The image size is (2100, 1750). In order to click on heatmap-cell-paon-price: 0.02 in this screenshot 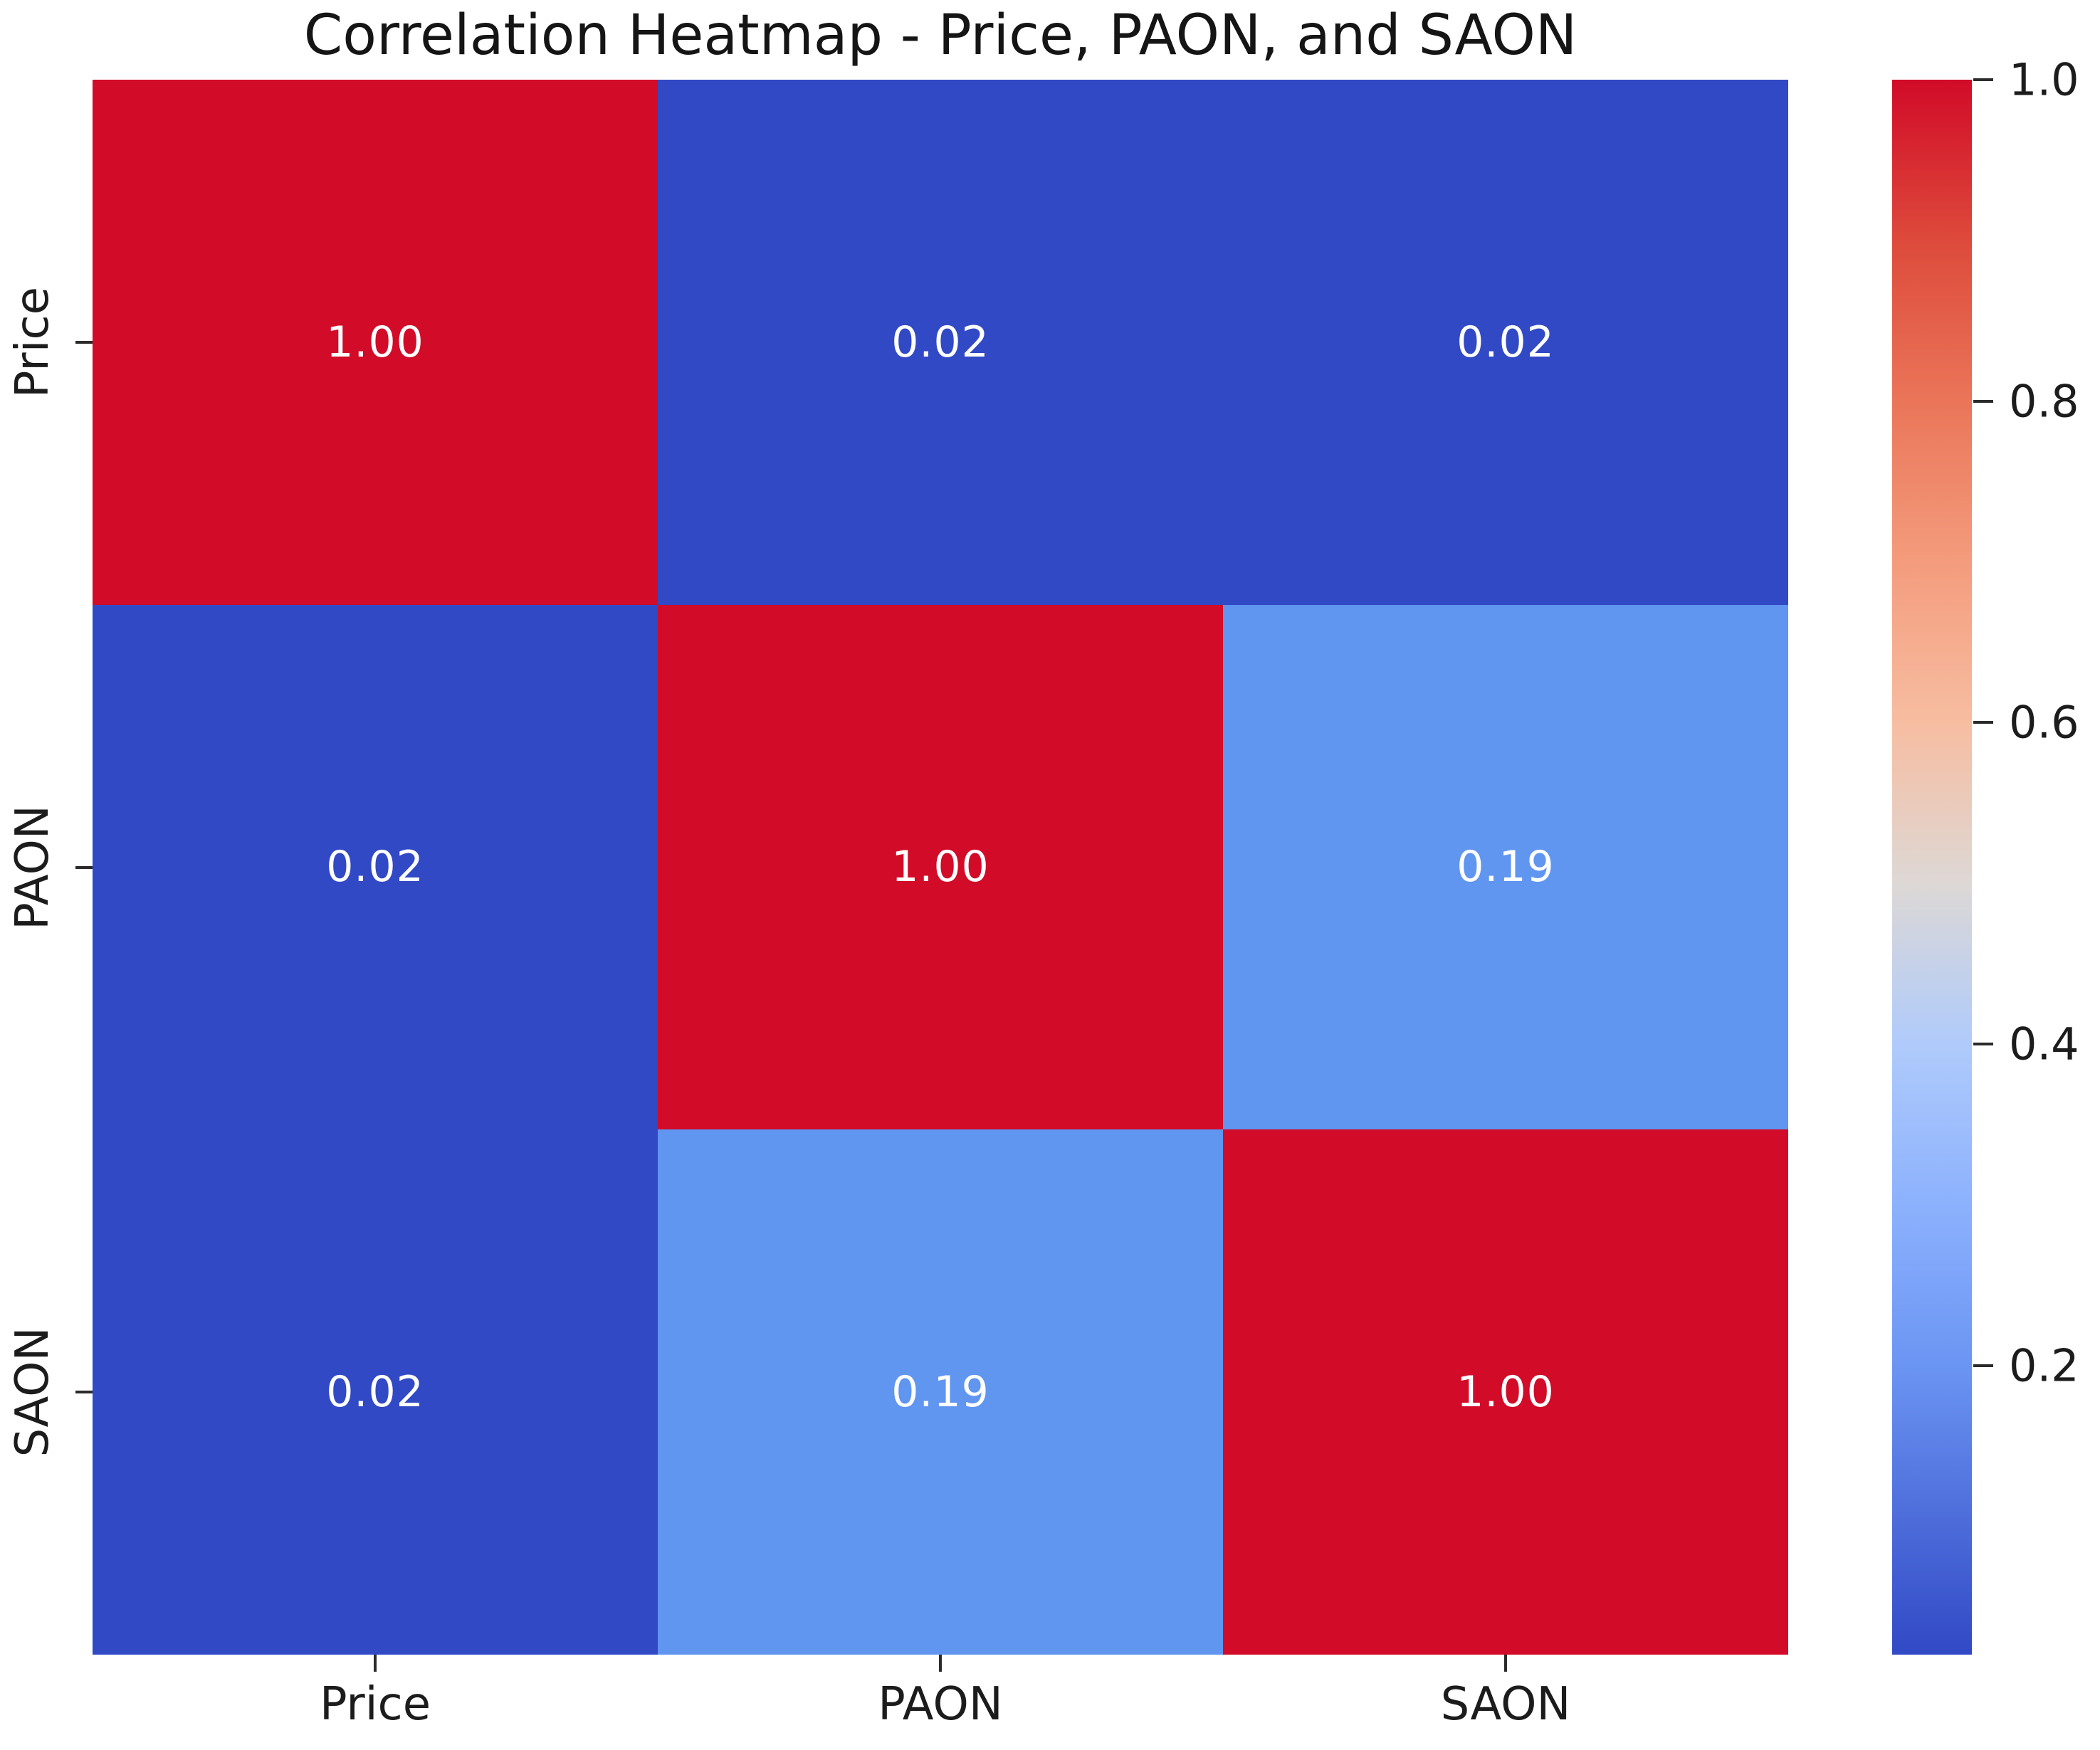, I will do `click(375, 867)`.